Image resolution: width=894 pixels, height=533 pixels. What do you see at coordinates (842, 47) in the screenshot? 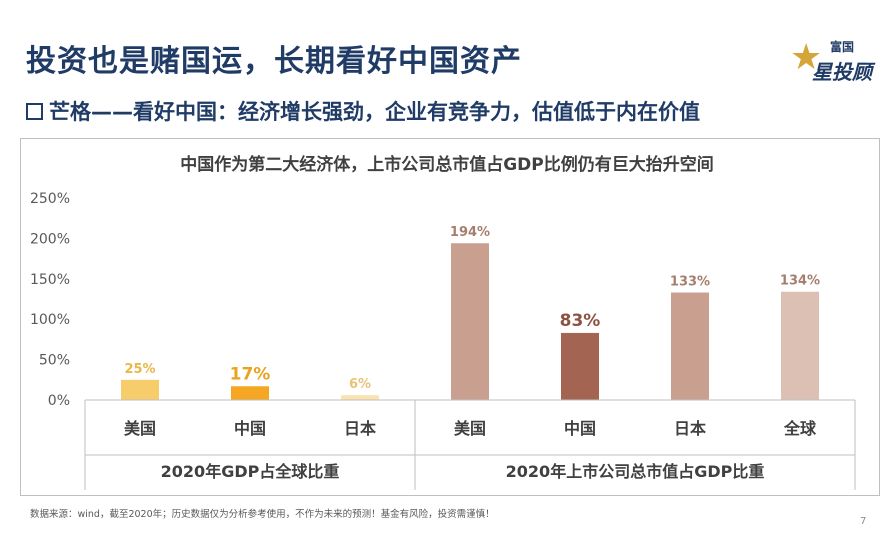
I see `logo-top-text: 富国` at bounding box center [842, 47].